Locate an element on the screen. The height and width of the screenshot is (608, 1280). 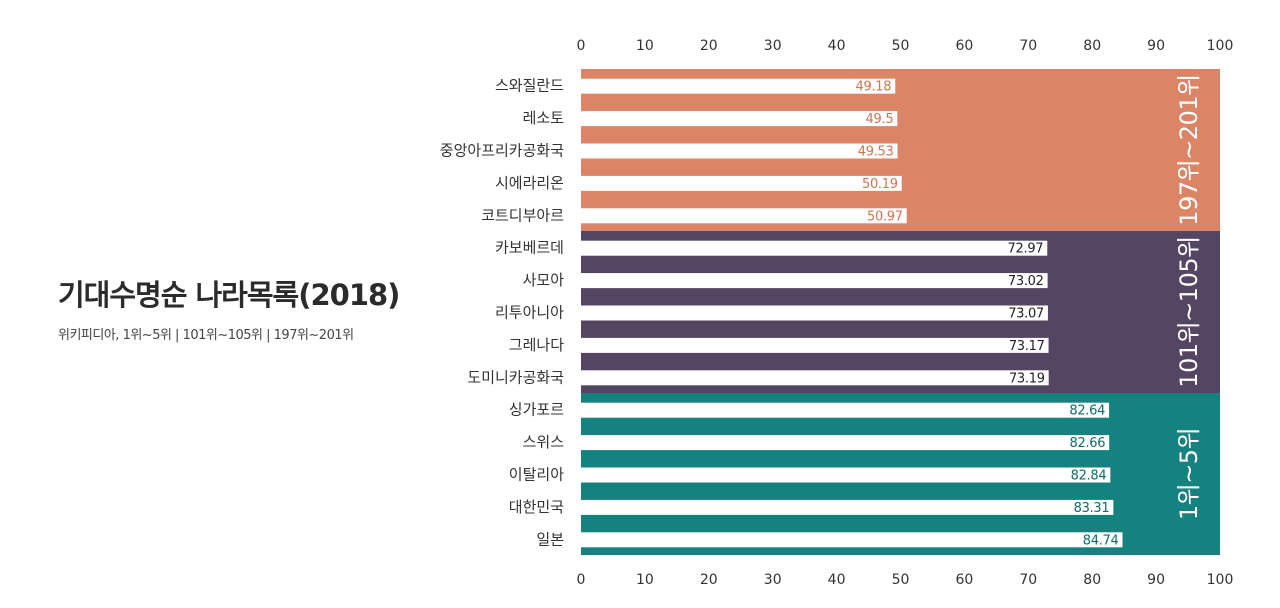
x-tick-label-bottom: 10 is located at coordinates (645, 580).